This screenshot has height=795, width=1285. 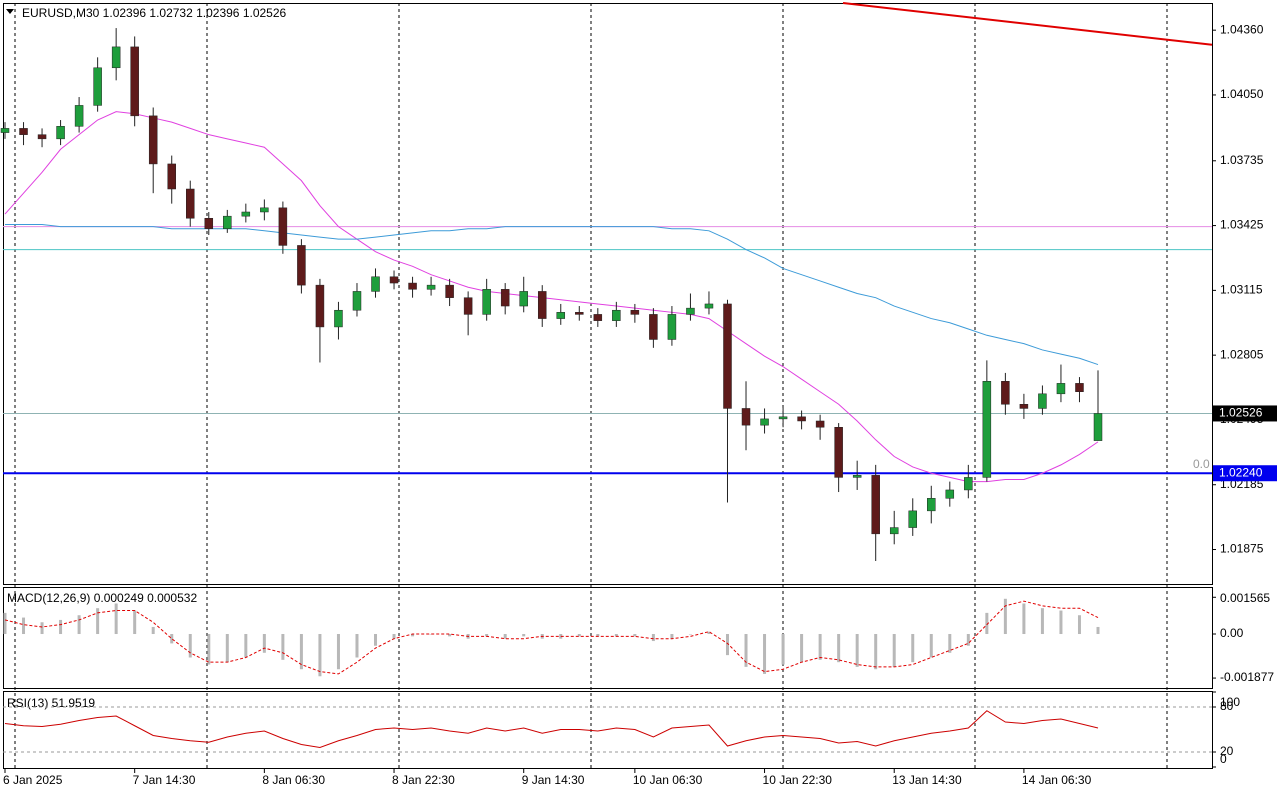 What do you see at coordinates (164, 780) in the screenshot?
I see `x-tick-label: 7 Jan 14:30` at bounding box center [164, 780].